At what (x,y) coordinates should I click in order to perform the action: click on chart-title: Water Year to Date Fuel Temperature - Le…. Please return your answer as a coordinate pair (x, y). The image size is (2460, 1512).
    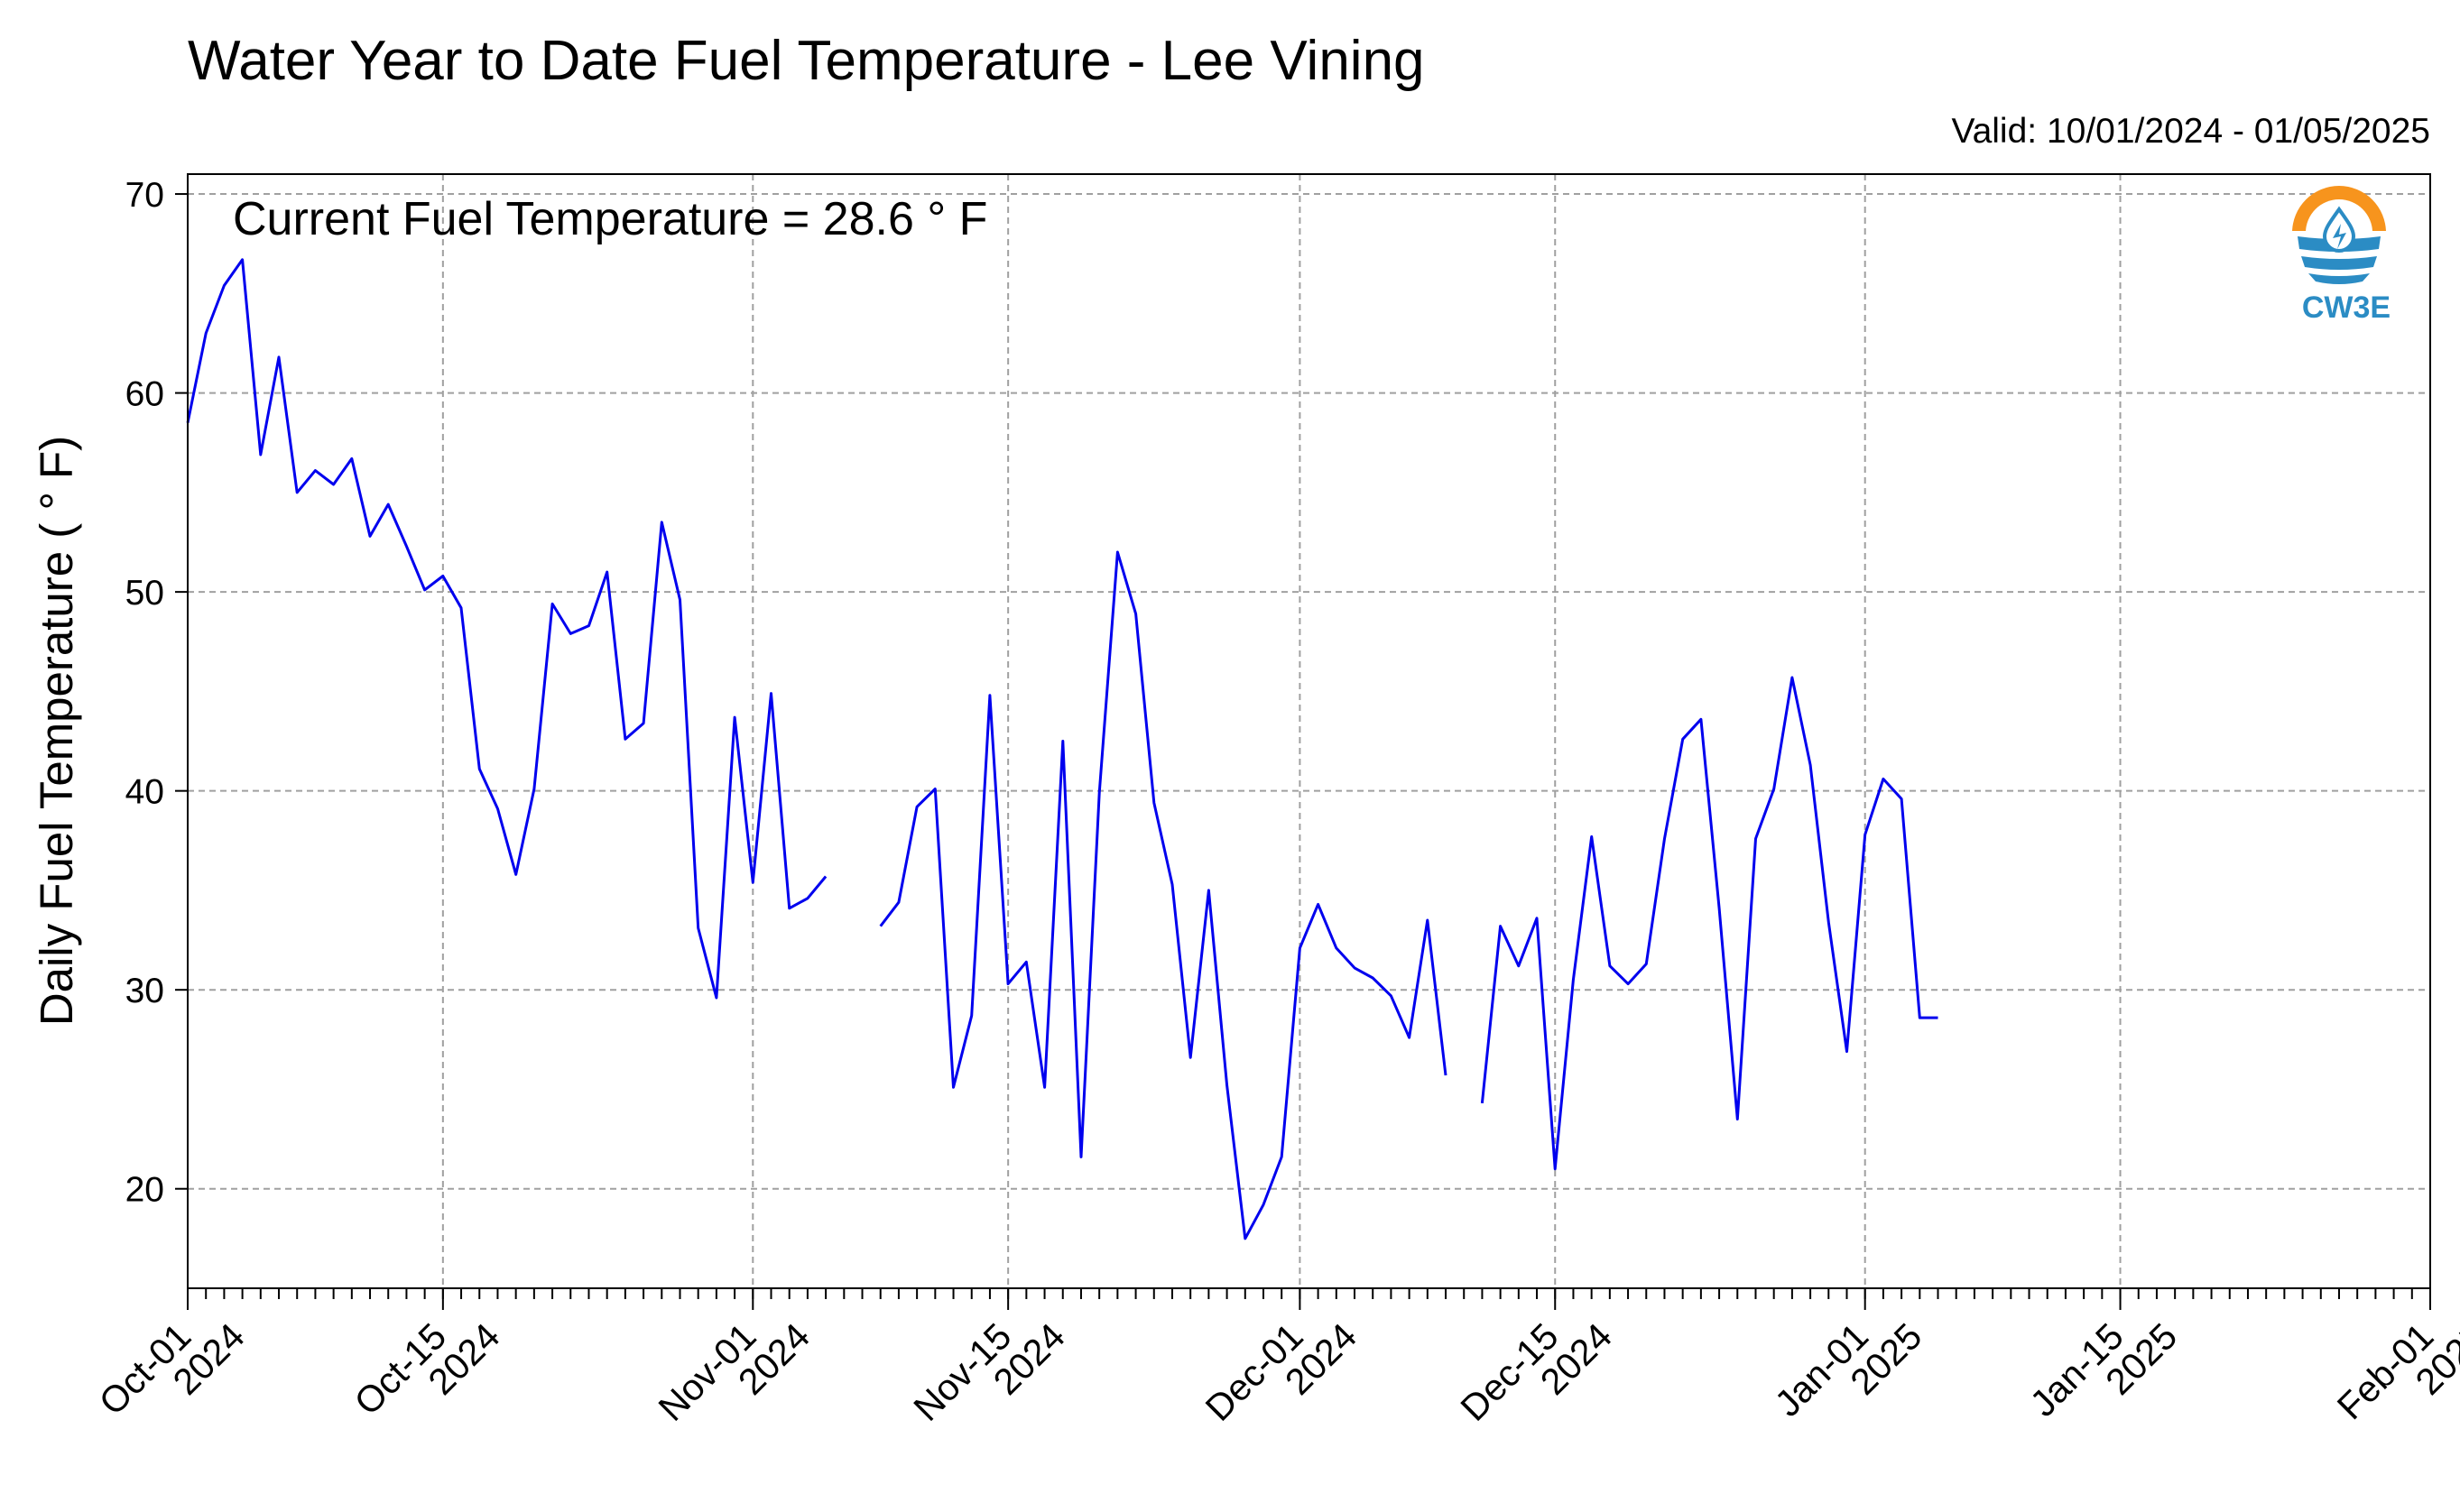
    Looking at the image, I should click on (806, 61).